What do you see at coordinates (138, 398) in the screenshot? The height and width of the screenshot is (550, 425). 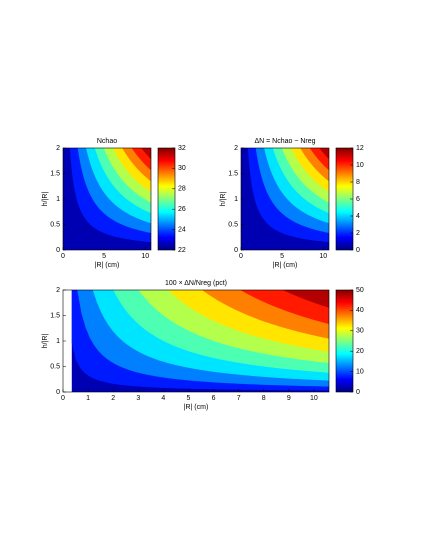 I see `x-tick-label: 3` at bounding box center [138, 398].